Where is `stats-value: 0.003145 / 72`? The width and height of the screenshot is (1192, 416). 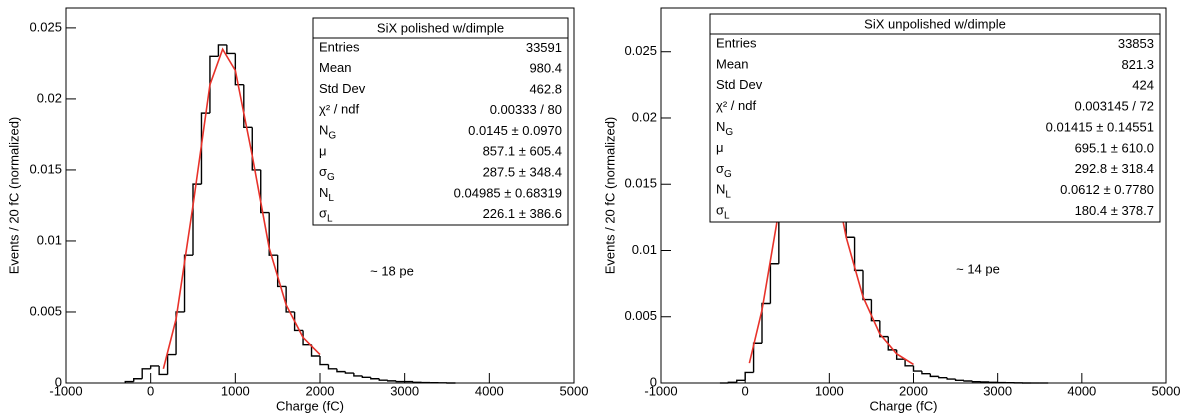 stats-value: 0.003145 / 72 is located at coordinates (1114, 106).